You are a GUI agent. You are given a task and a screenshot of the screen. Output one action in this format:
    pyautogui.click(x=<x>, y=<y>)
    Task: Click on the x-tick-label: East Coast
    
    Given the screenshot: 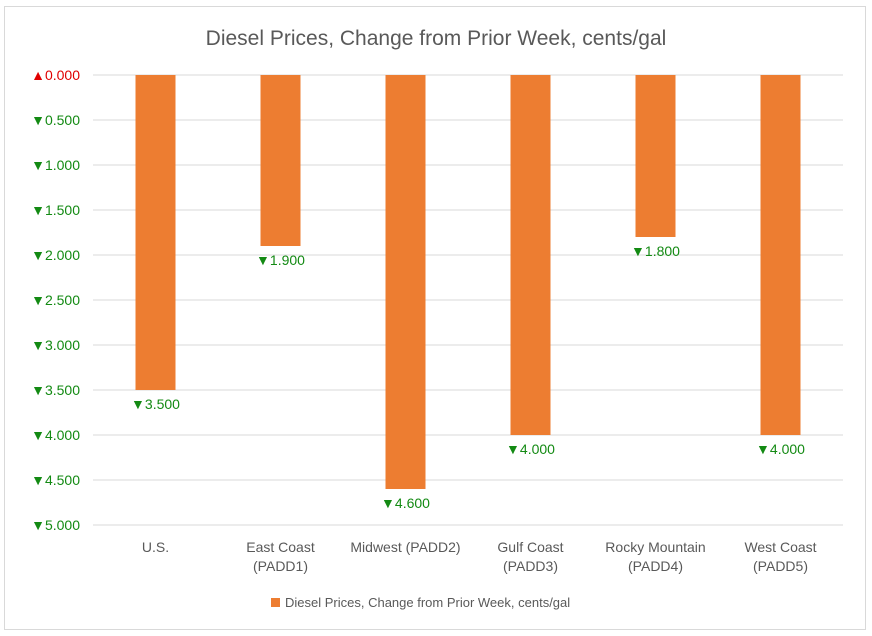 What is the action you would take?
    pyautogui.click(x=280, y=547)
    